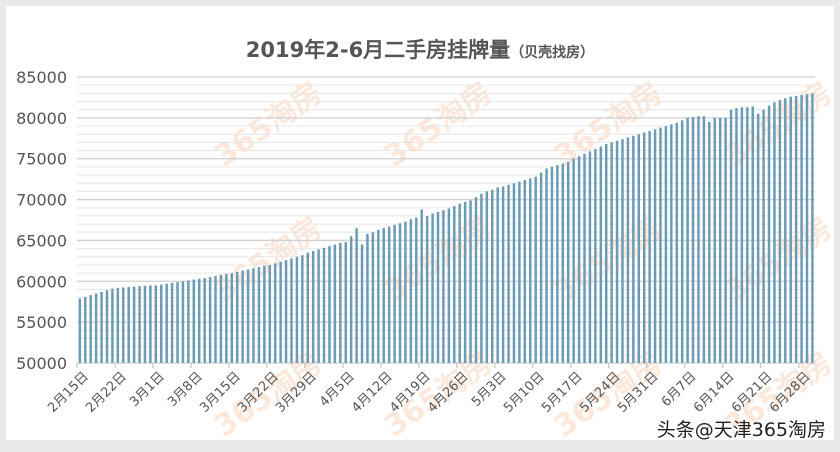 Image resolution: width=840 pixels, height=452 pixels. I want to click on x-tick-label: 6月14日, so click(714, 392).